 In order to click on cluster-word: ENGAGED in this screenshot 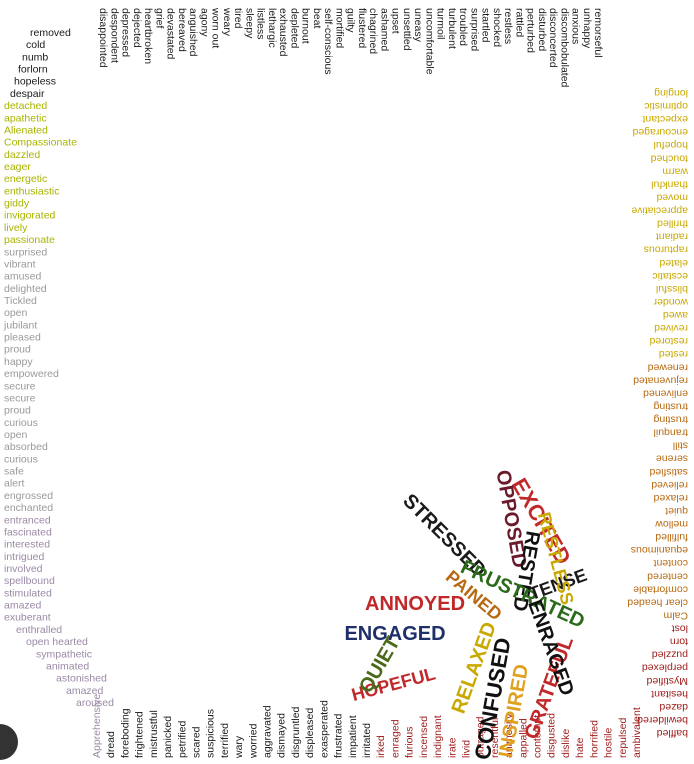, I will do `click(394, 634)`.